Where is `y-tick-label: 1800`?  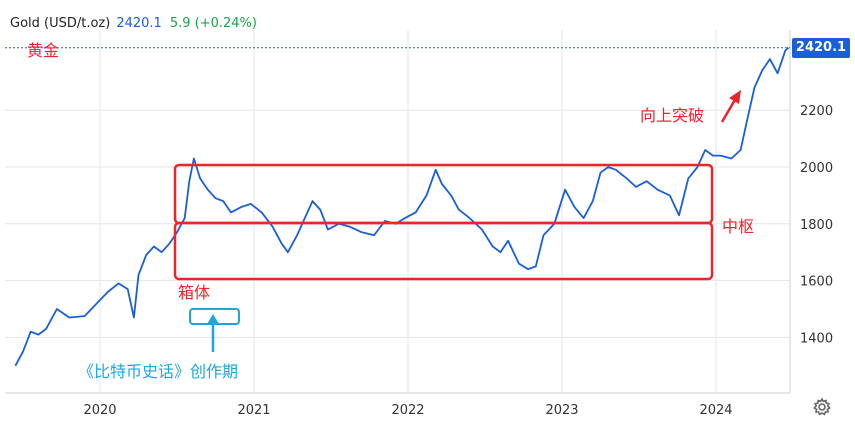
y-tick-label: 1800 is located at coordinates (816, 225).